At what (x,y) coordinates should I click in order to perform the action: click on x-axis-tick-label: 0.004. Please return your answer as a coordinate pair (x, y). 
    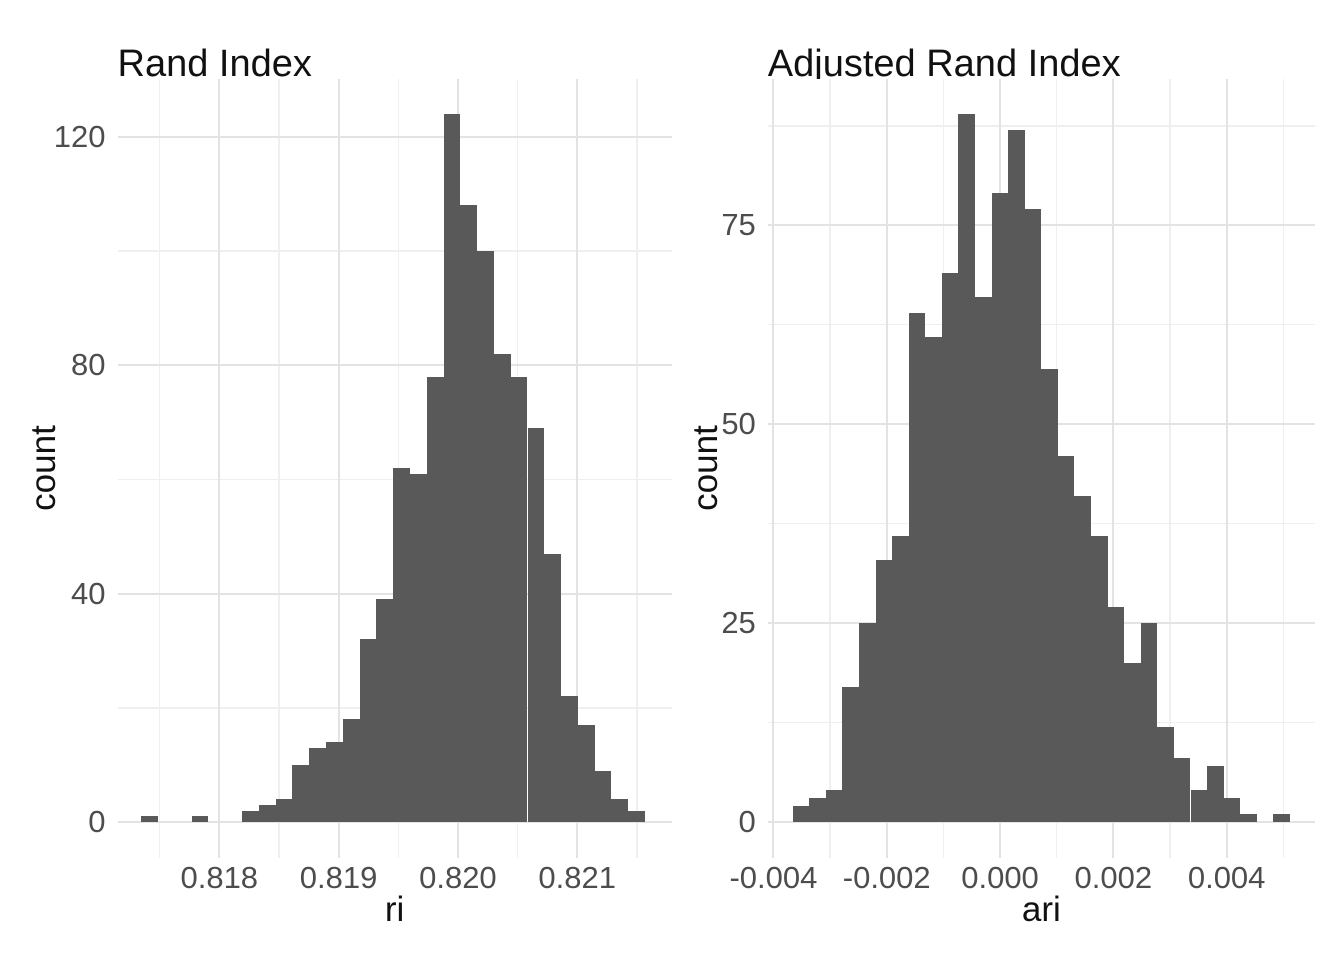
    Looking at the image, I should click on (1226, 877).